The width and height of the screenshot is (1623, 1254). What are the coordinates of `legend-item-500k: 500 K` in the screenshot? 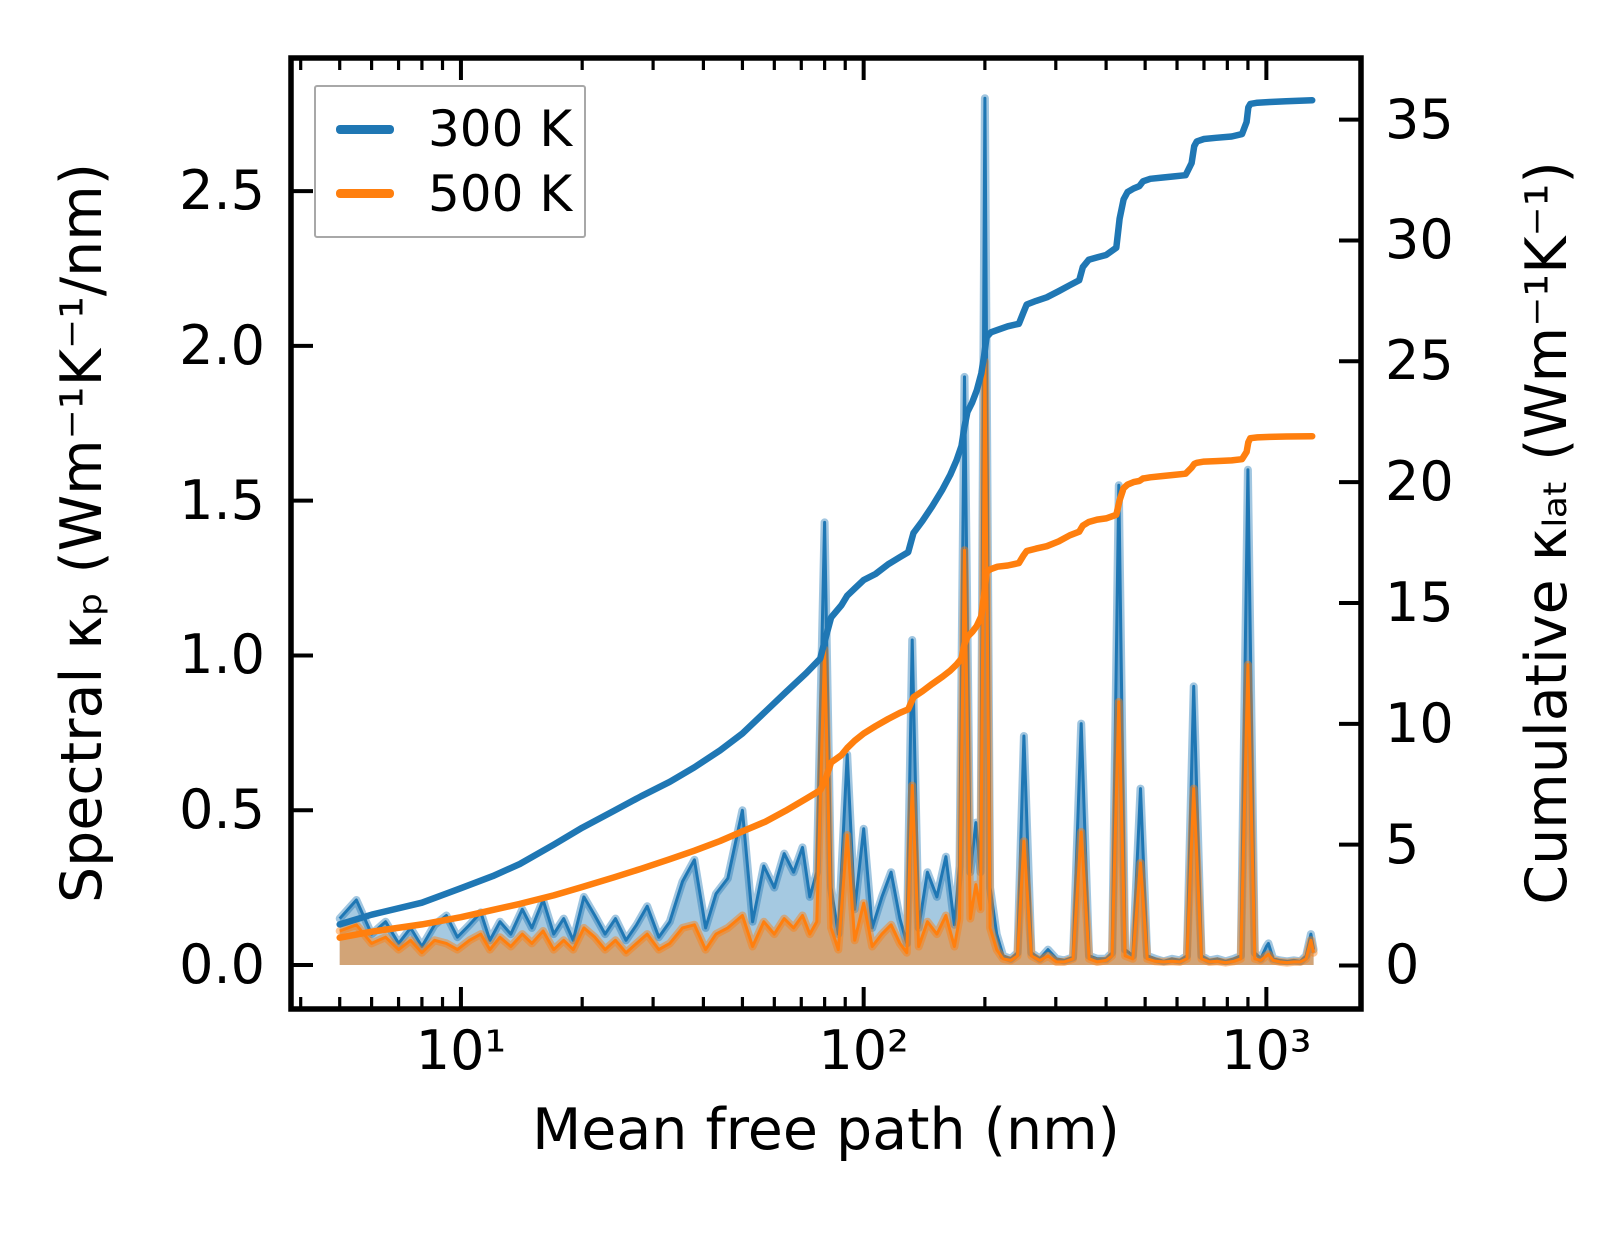 It's located at (450, 194).